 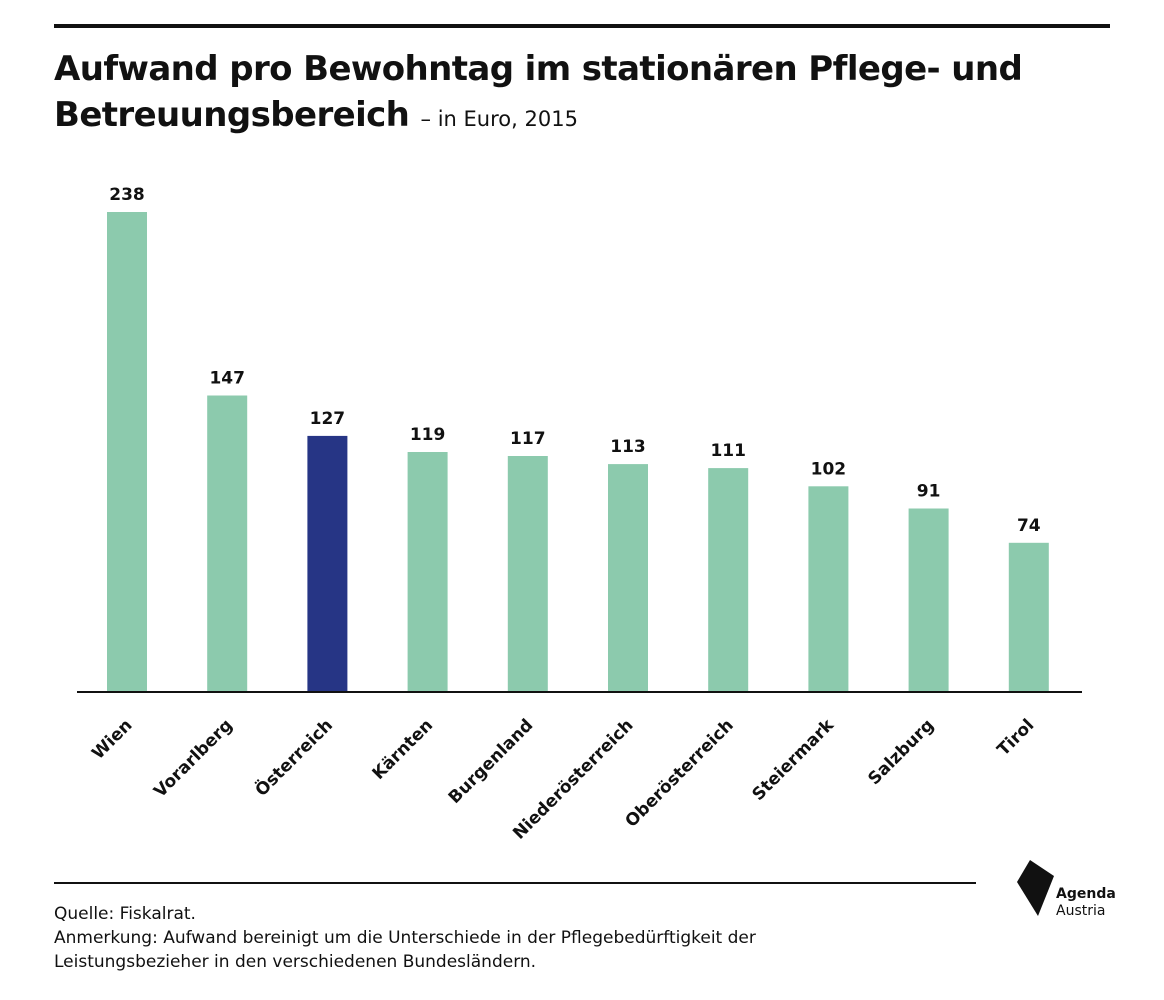 What do you see at coordinates (1029, 526) in the screenshot?
I see `data-label-9: 74` at bounding box center [1029, 526].